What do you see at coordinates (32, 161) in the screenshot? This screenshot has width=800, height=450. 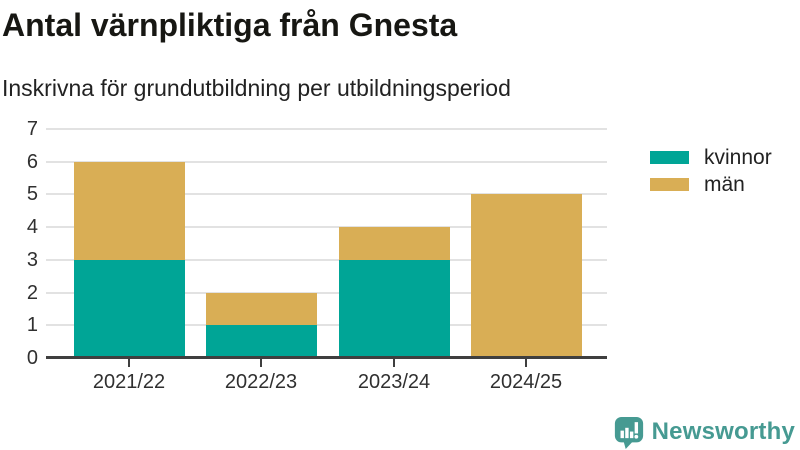 I see `y-tick-label-6: 6` at bounding box center [32, 161].